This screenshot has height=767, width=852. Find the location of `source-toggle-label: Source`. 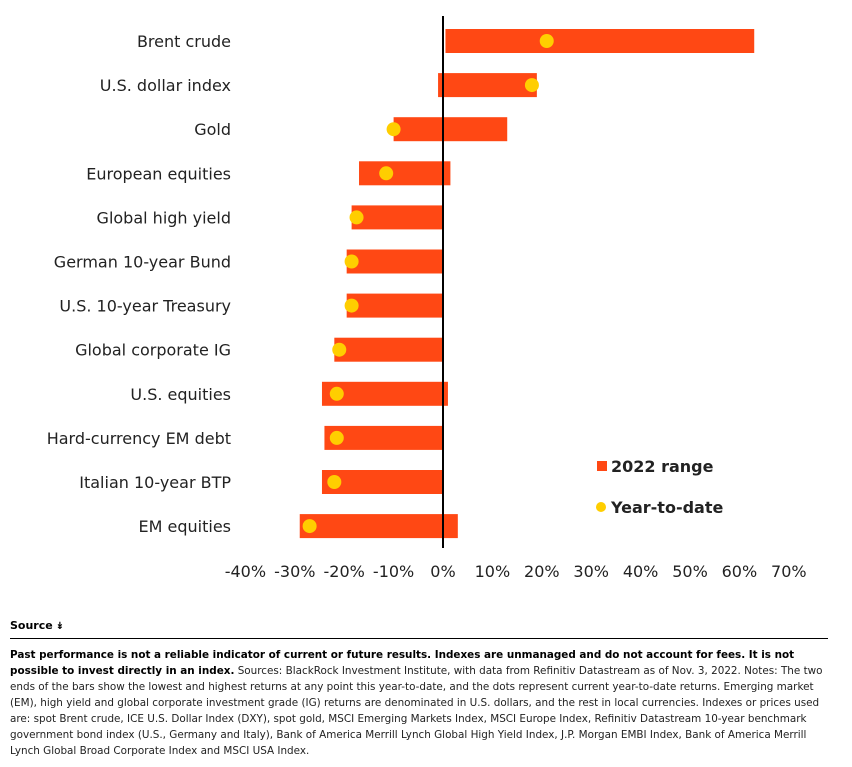

source-toggle-label: Source is located at coordinates (31, 625).